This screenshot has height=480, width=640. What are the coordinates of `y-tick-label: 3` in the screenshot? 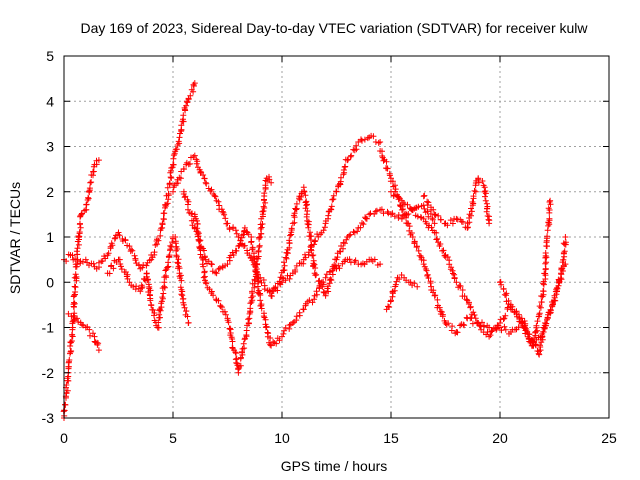 It's located at (50, 147).